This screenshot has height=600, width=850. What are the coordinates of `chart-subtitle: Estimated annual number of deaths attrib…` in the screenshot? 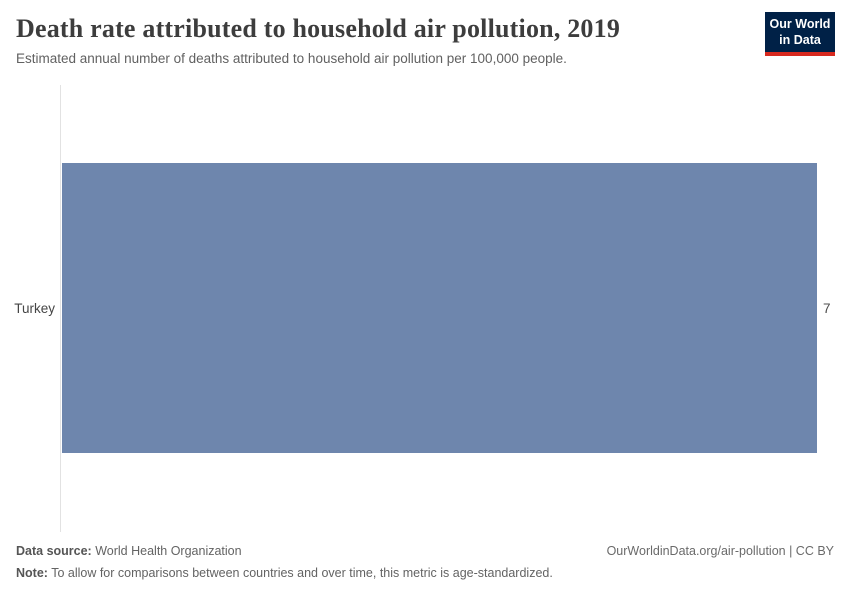 It's located at (291, 58).